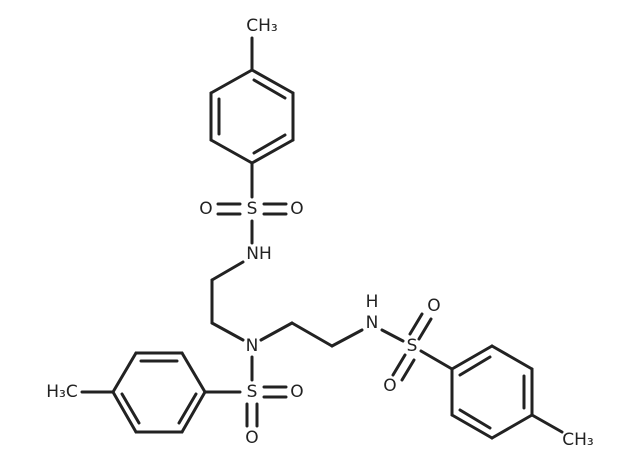 The height and width of the screenshot is (470, 640). I want to click on atom-label: H, so click(372, 302).